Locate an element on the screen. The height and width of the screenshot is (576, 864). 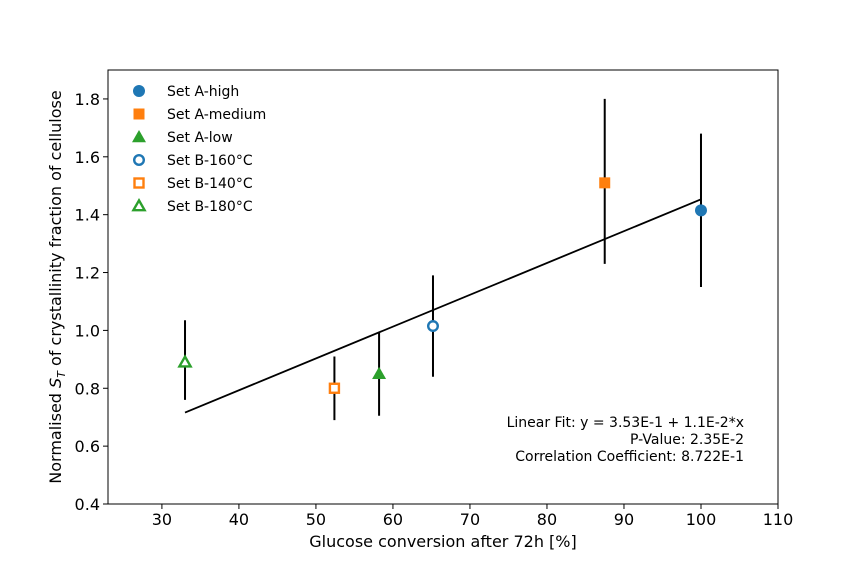
legend-label: Set B-160°C is located at coordinates (210, 161).